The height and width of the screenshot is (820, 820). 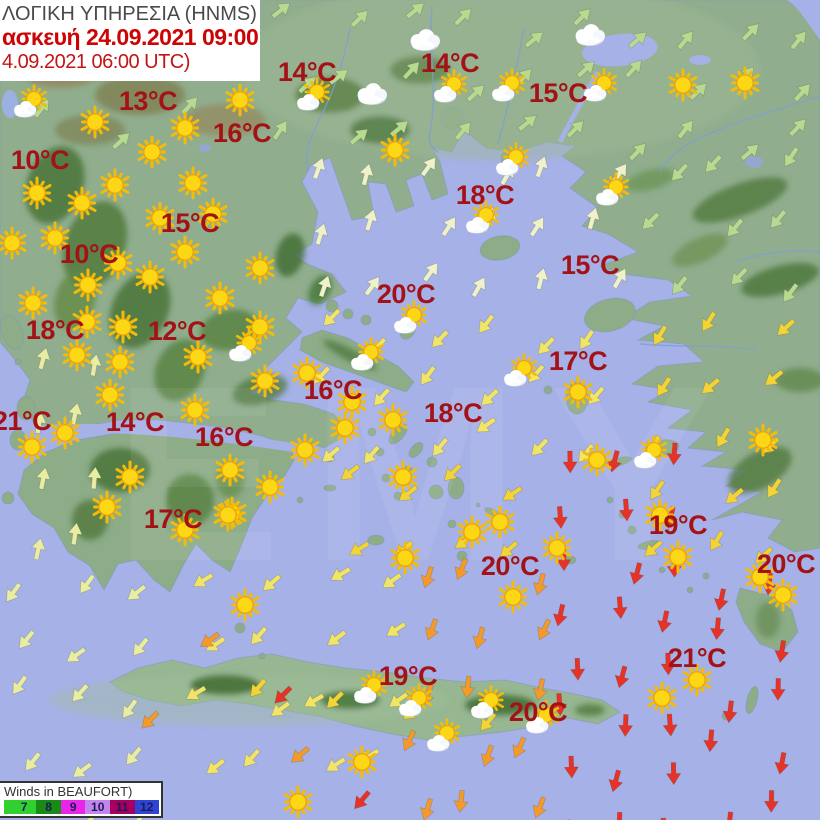 What do you see at coordinates (804, 20) in the screenshot?
I see `black-sea-corner` at bounding box center [804, 20].